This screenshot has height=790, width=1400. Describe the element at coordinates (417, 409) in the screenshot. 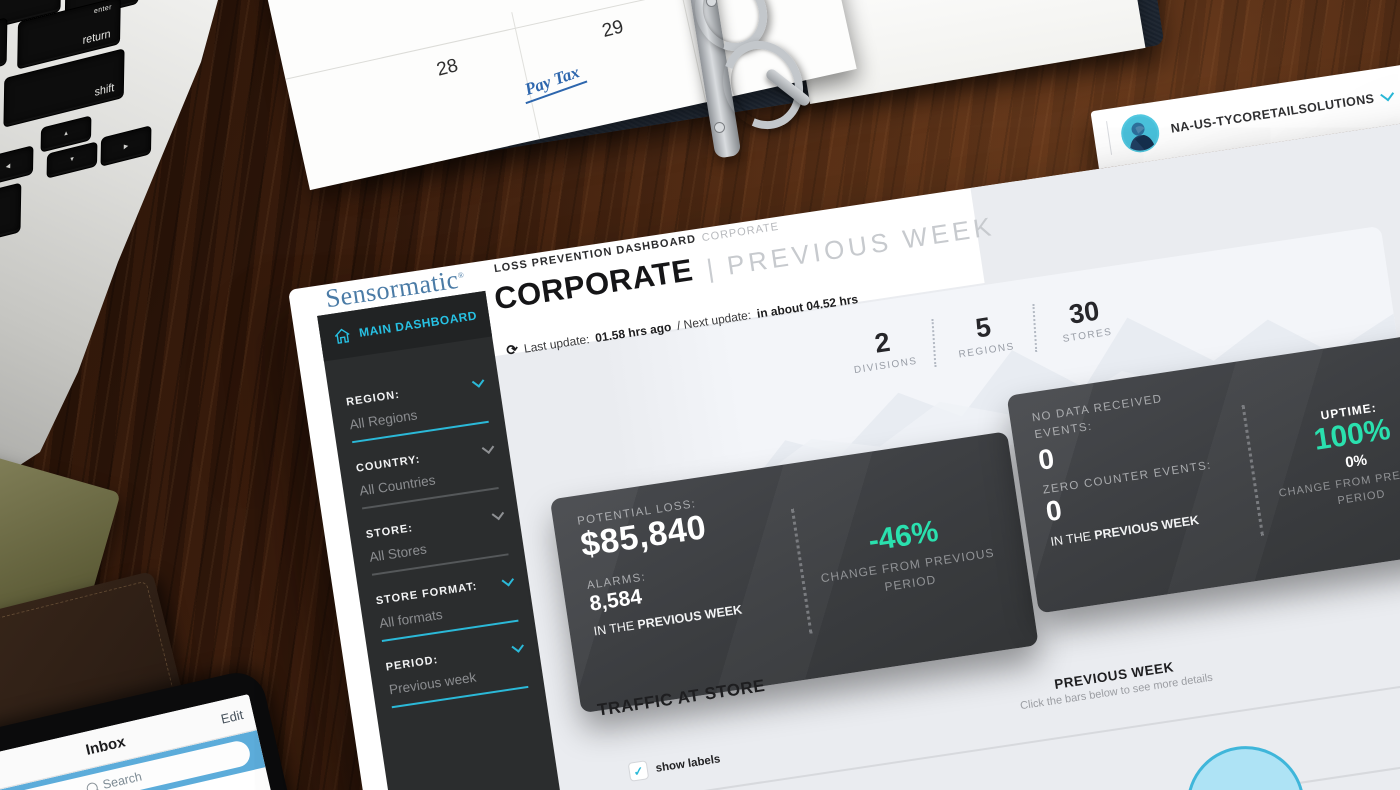

I see `filter-region: REGION: All Regions` at that location.